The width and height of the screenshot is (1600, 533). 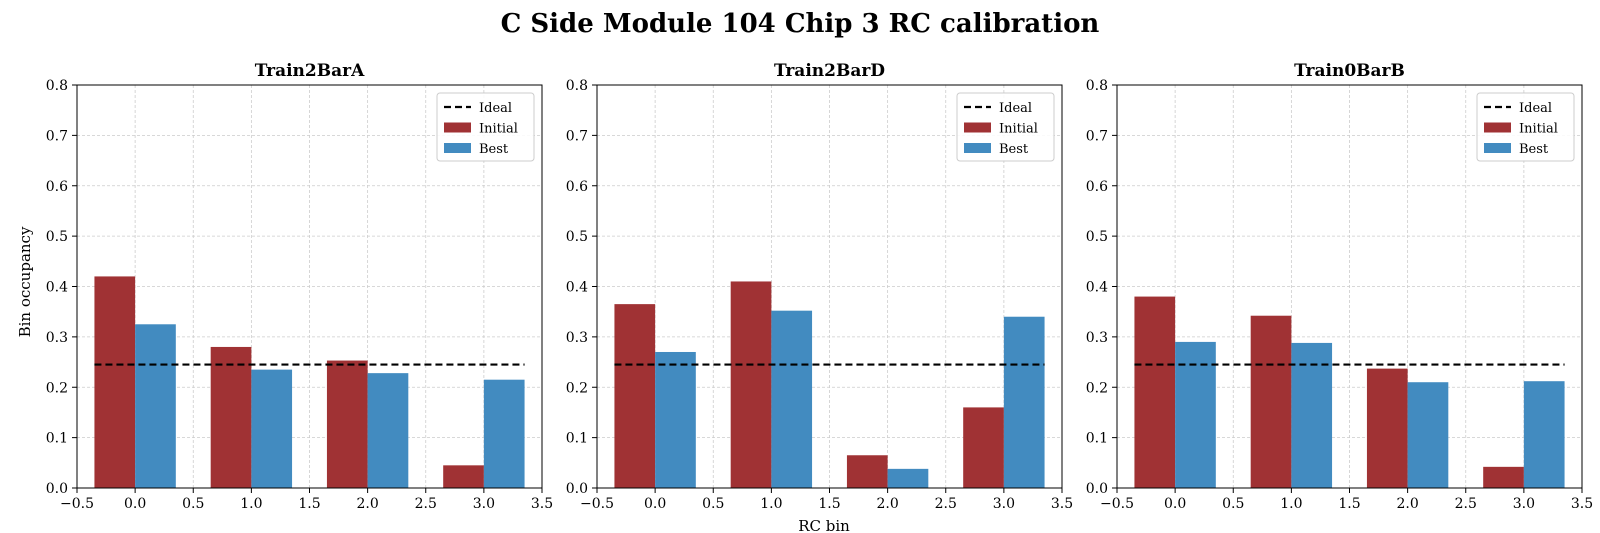 I want to click on subplot-title: Train2BarD, so click(x=829, y=71).